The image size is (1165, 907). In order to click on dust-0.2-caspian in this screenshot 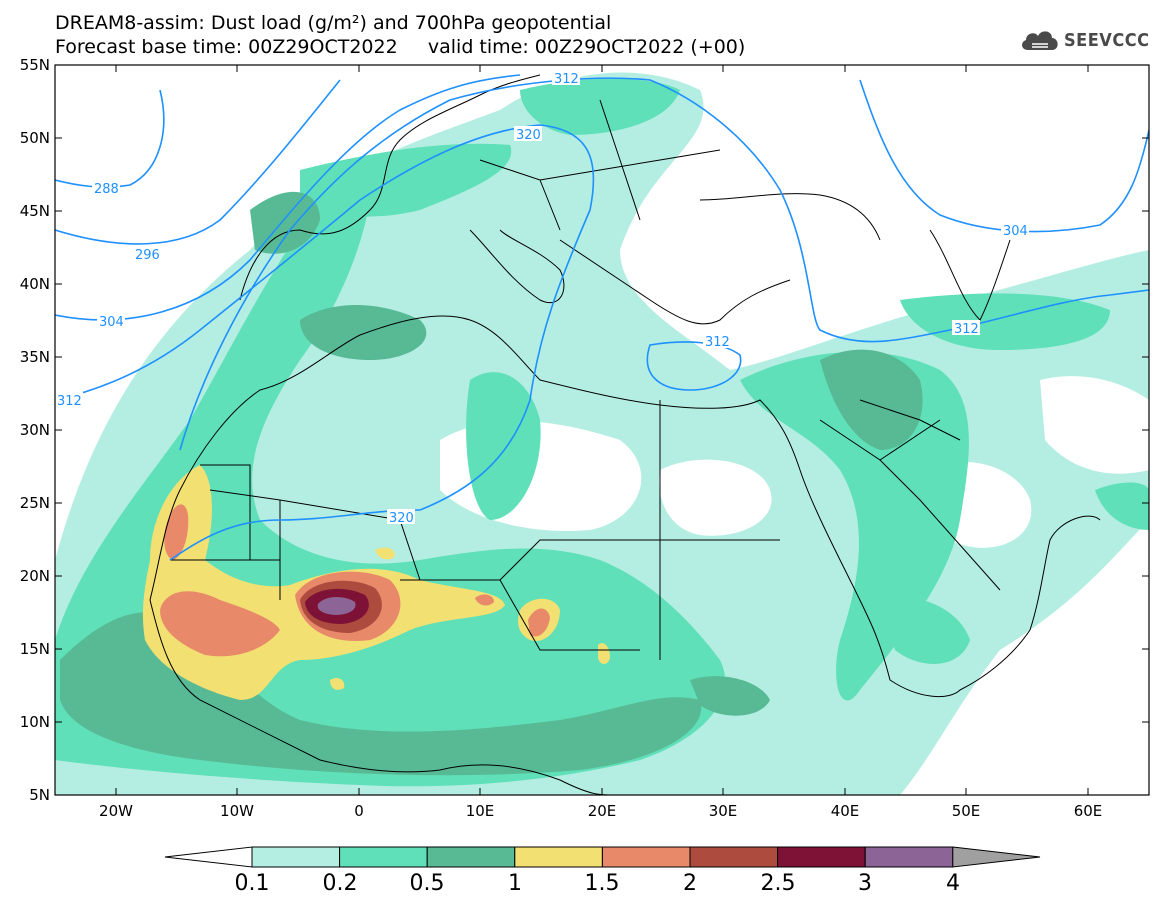, I will do `click(1005, 321)`.